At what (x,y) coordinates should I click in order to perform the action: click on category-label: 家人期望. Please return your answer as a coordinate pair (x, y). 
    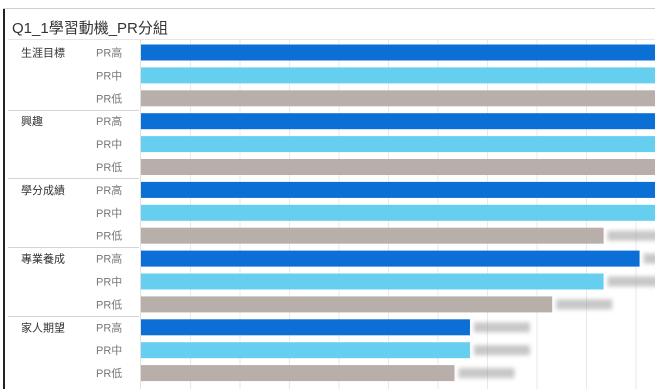
    Looking at the image, I should click on (43, 327).